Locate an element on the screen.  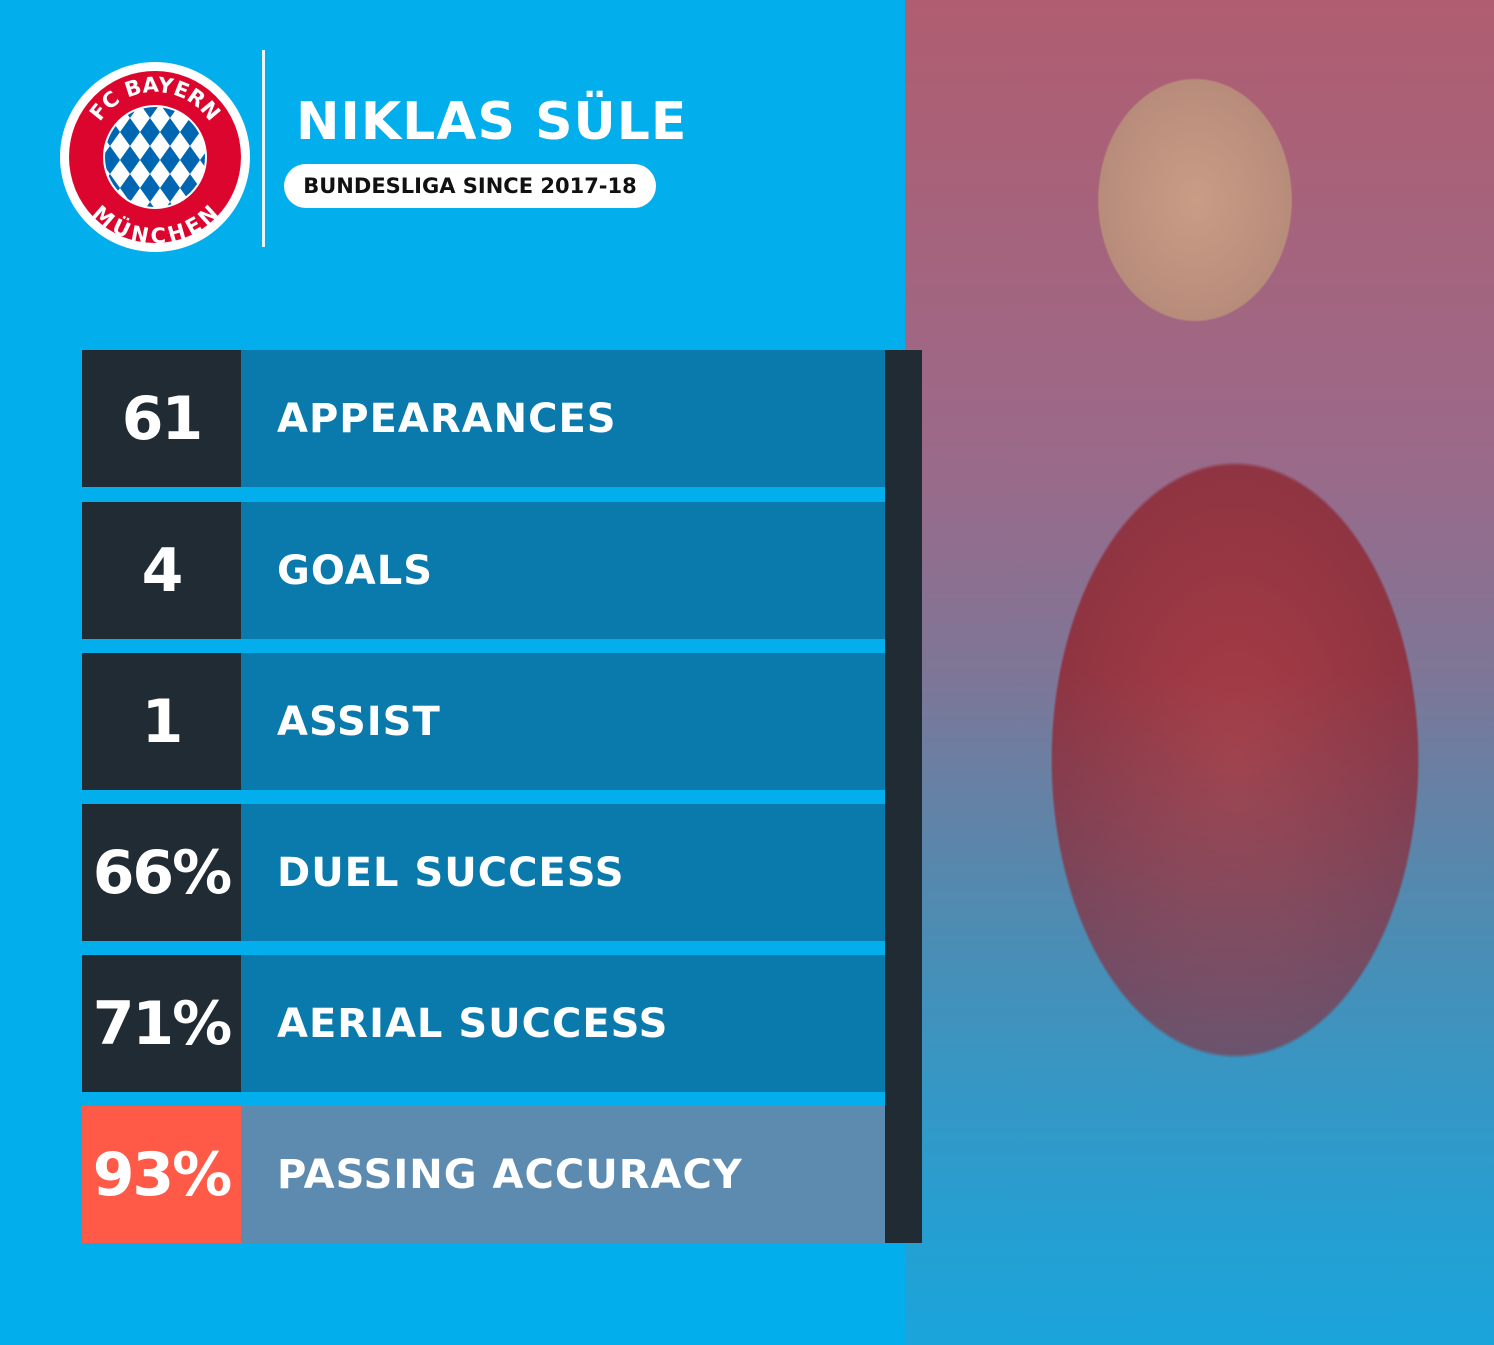
player-name: NIKLAS SÜLE is located at coordinates (492, 122).